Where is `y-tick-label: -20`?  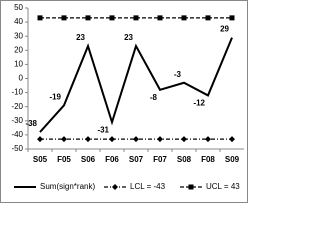
y-tick-label: -20 is located at coordinates (17, 106).